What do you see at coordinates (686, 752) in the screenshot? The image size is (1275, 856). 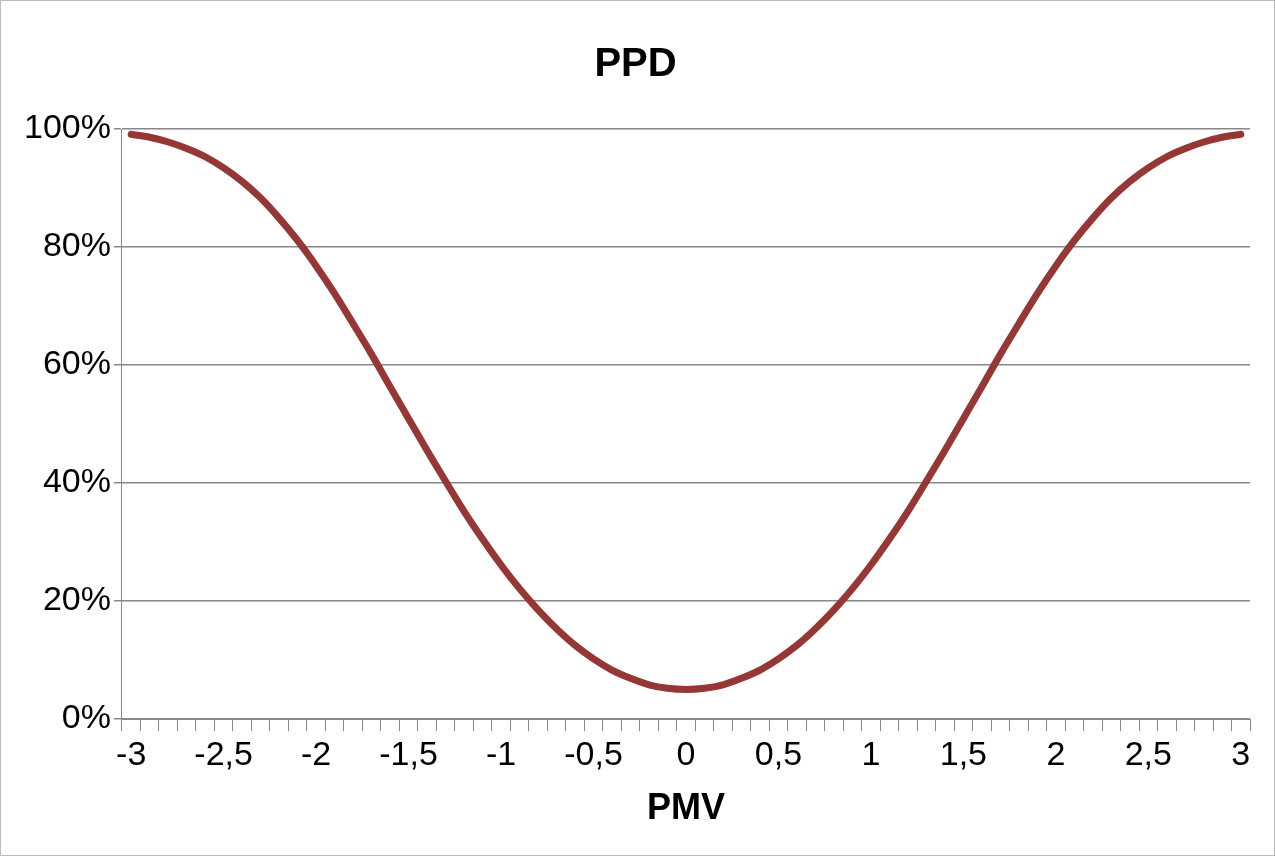 I see `x-tick-label: 0` at bounding box center [686, 752].